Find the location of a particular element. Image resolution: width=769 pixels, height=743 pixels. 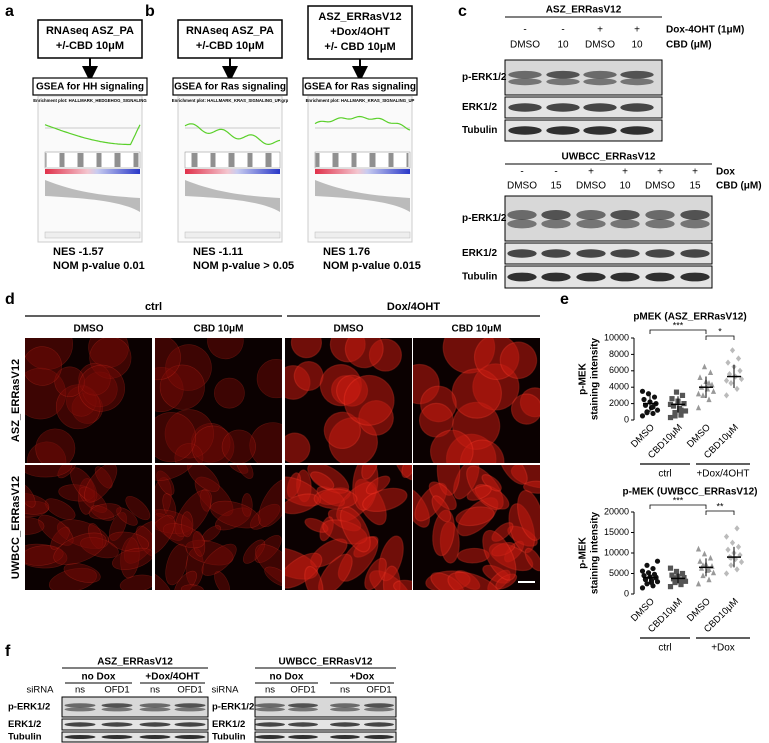

treatment-label: ctrl is located at coordinates (153, 307).